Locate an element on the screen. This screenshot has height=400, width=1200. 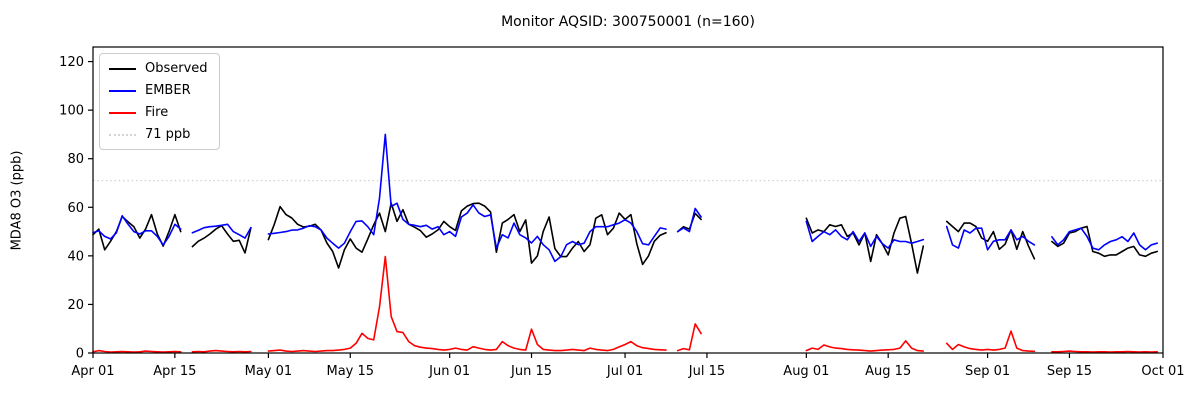
legend-item-71-ppb: 71 ppb is located at coordinates (158, 134).